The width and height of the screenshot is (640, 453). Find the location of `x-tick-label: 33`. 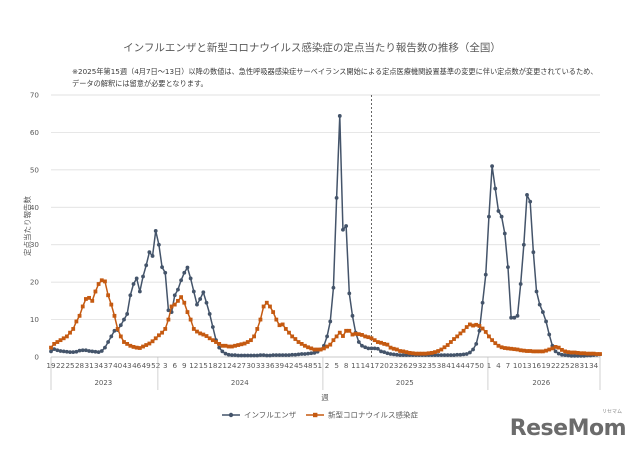

x-tick-label: 33 is located at coordinates (260, 365).